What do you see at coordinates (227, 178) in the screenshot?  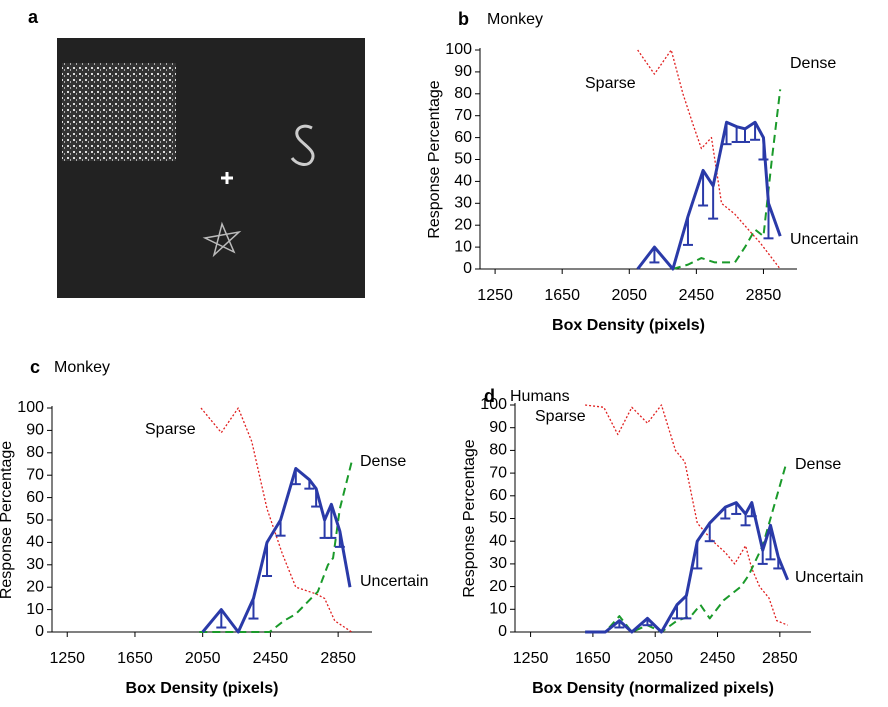 I see `fixation-cross` at bounding box center [227, 178].